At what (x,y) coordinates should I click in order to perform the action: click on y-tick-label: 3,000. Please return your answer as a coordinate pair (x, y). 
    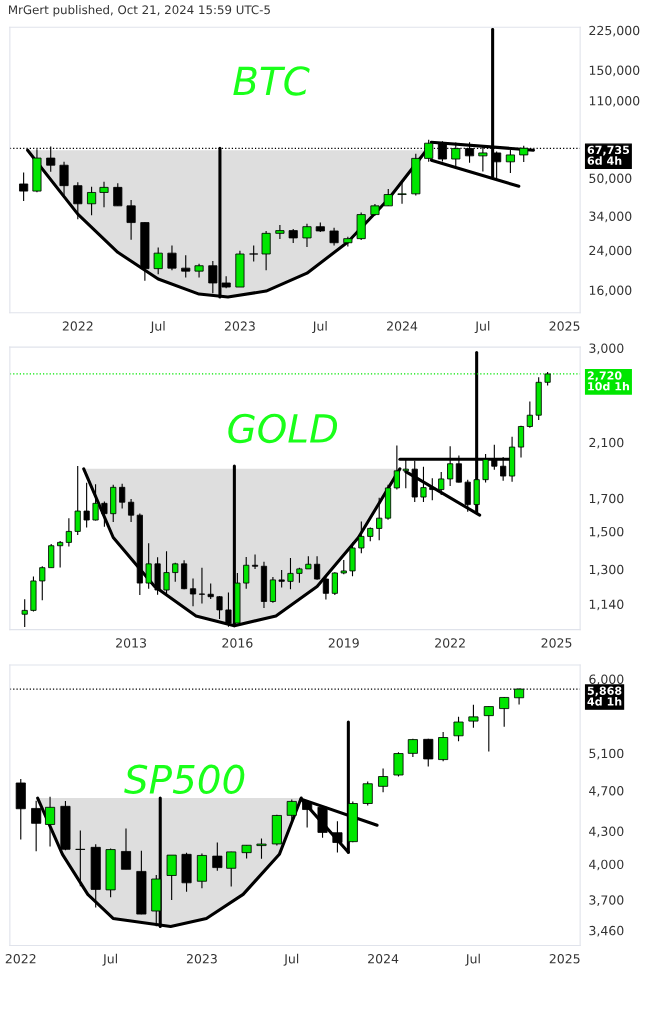
    Looking at the image, I should click on (606, 349).